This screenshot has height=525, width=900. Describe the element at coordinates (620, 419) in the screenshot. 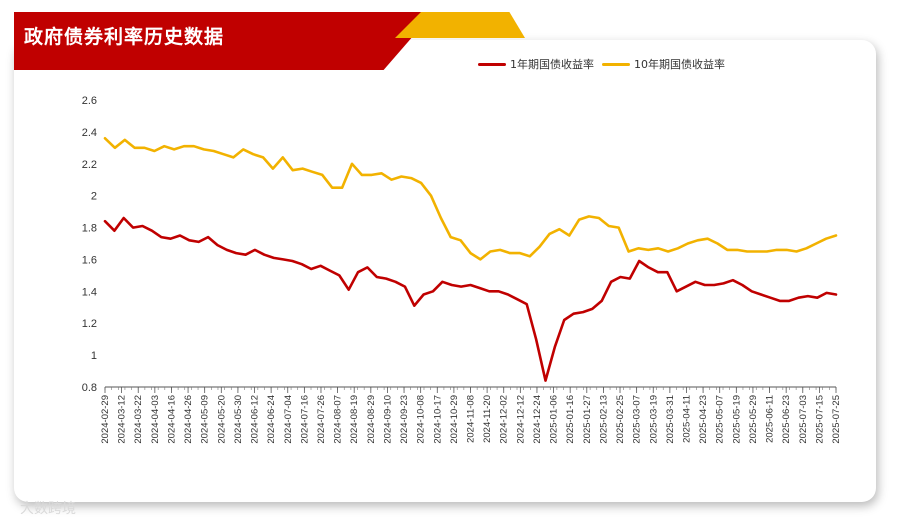

I see `x-tick-label: 2025-02-25` at that location.